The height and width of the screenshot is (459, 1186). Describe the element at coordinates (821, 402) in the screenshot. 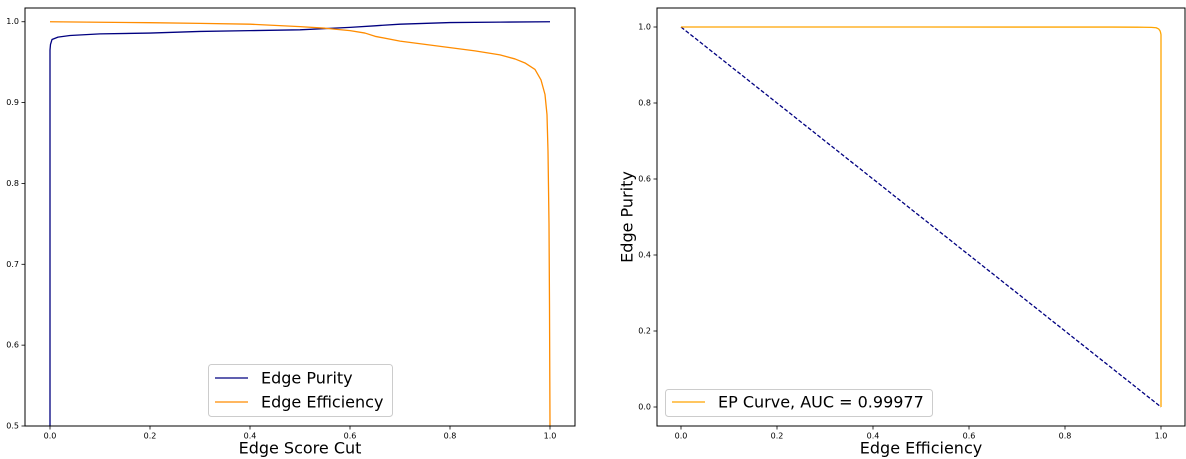

I see `legend-label: EP Curve, AUC = 0.99977` at that location.